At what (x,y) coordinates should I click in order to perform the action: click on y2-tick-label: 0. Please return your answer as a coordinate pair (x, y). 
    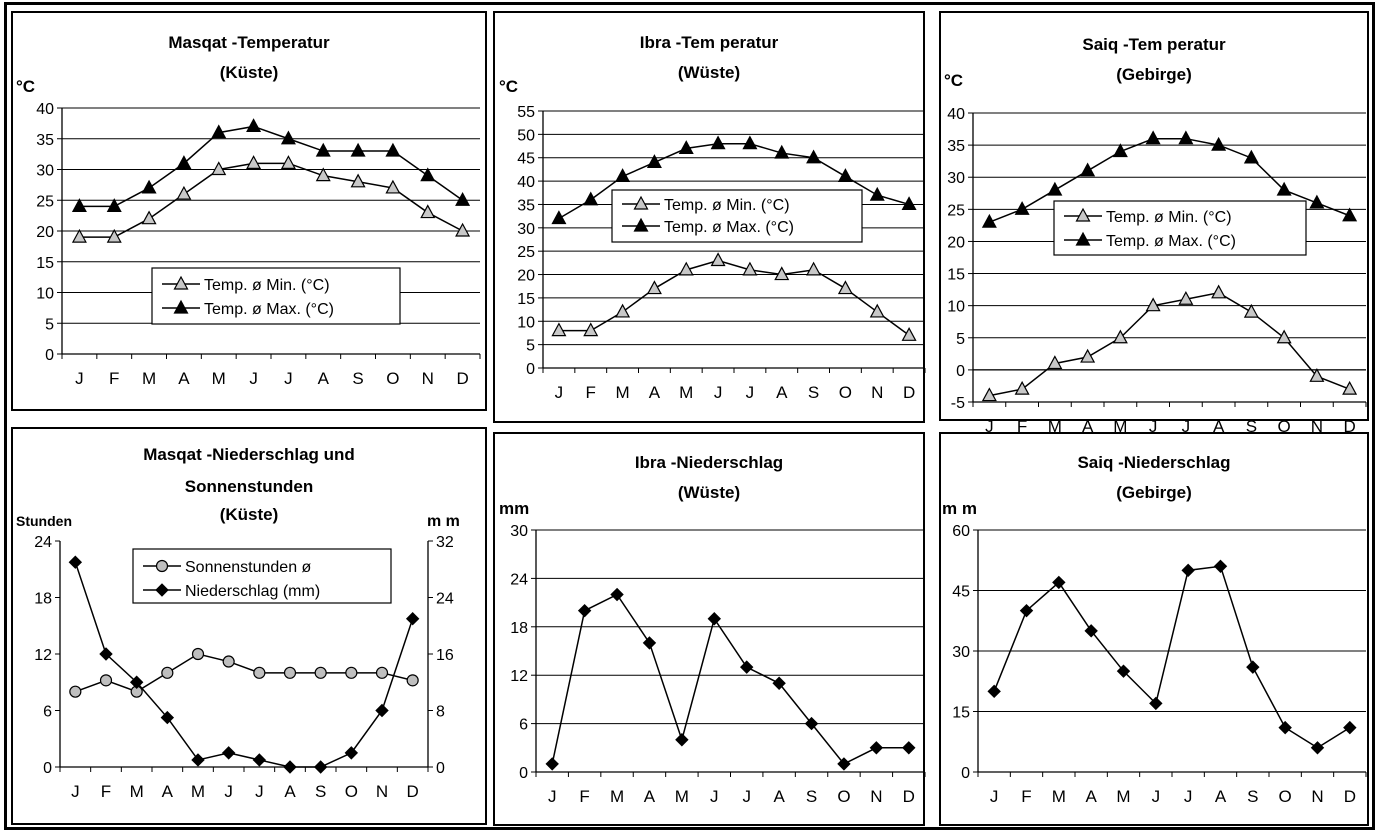
    Looking at the image, I should click on (440, 768).